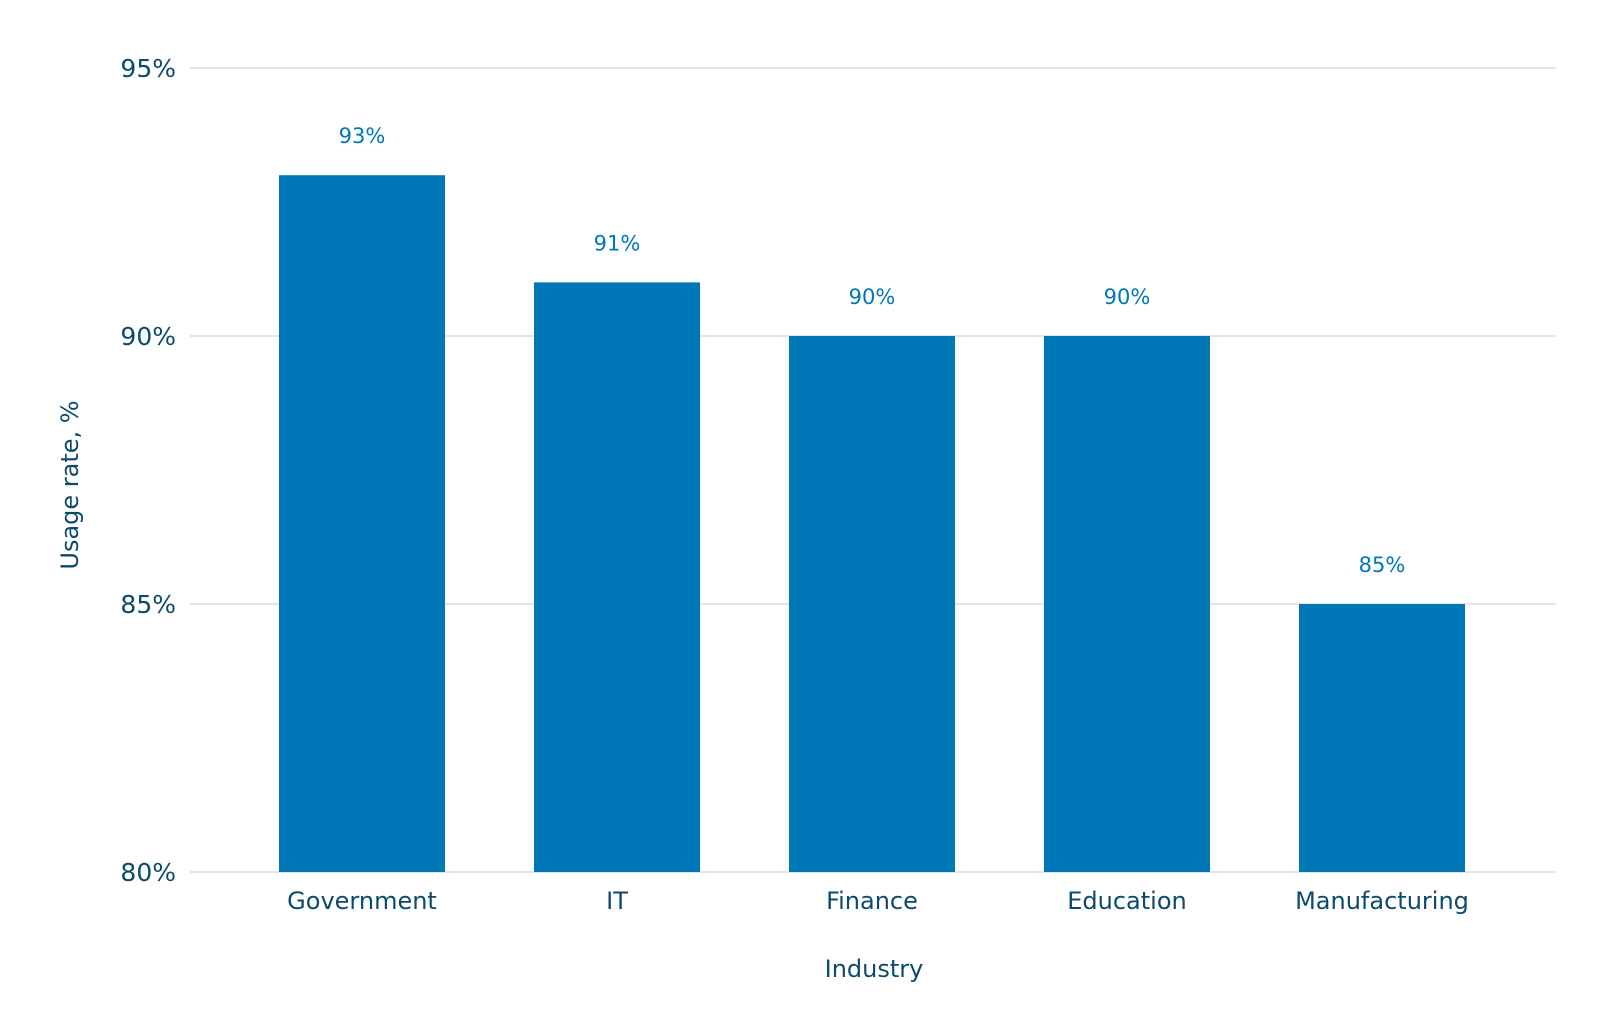 Image resolution: width=1600 pixels, height=1032 pixels. Describe the element at coordinates (148, 470) in the screenshot. I see `y-axis-ticks: 80% 85% 90% 95%` at that location.